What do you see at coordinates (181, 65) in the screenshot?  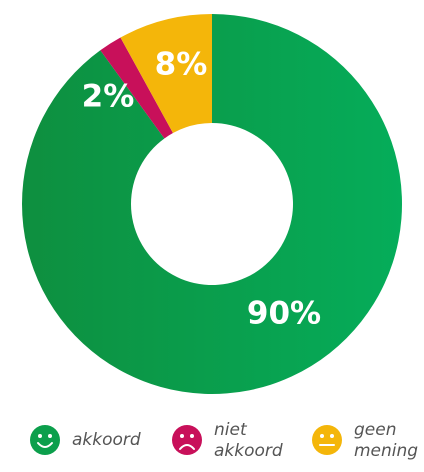 I see `data-label: 8%` at bounding box center [181, 65].